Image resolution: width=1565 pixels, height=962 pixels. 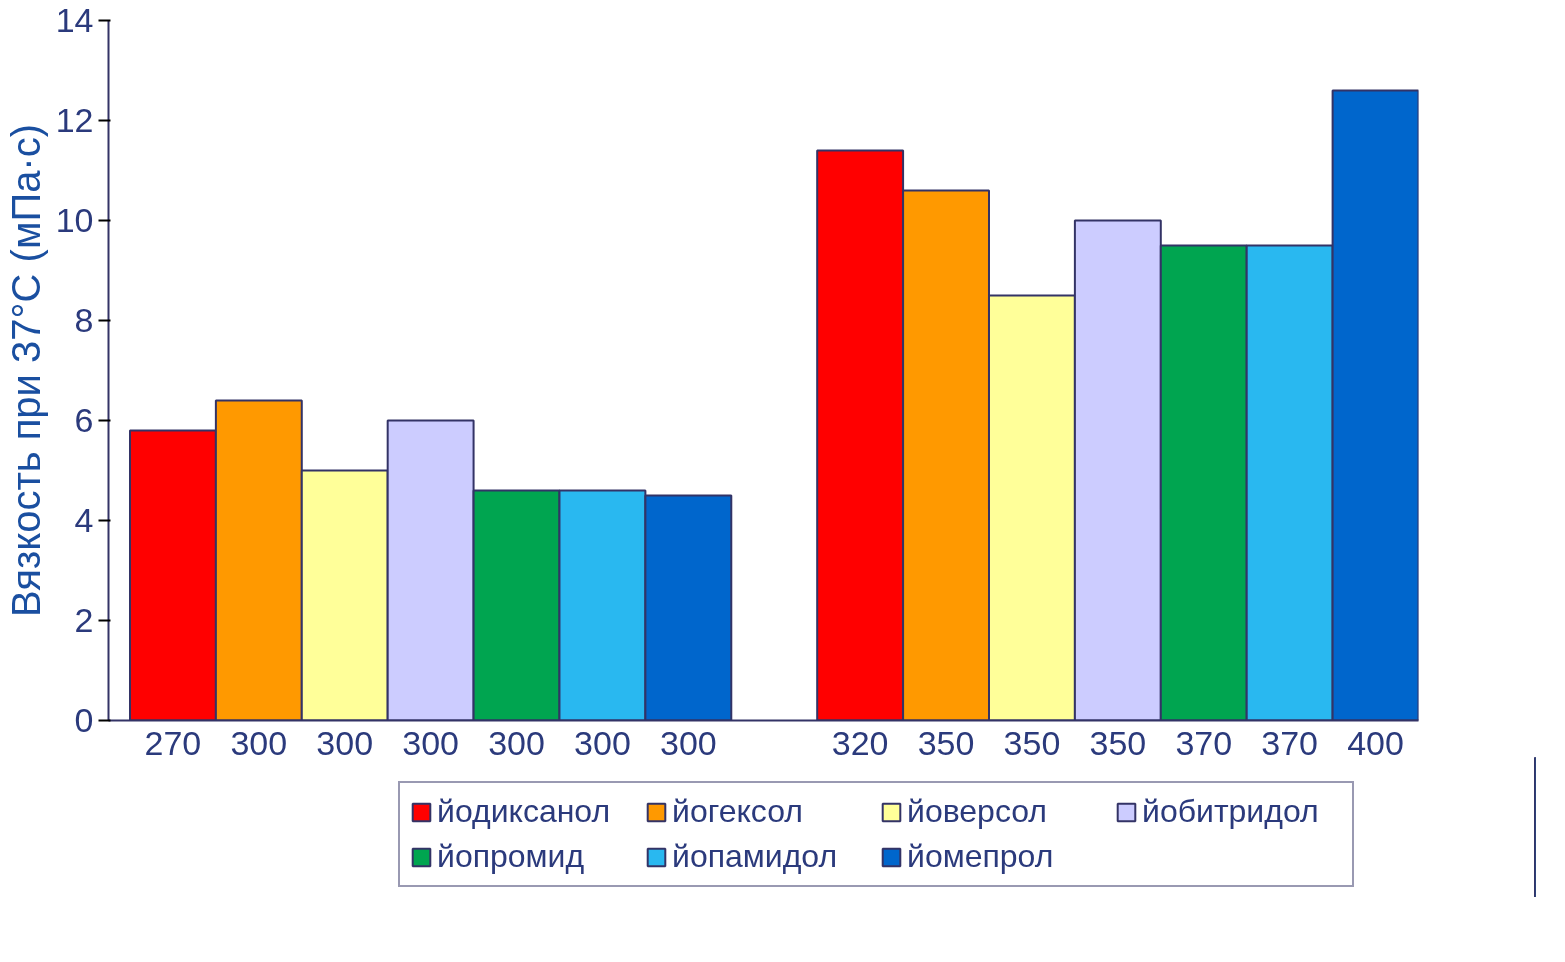 I want to click on x-tick-label: 270, so click(x=173, y=742).